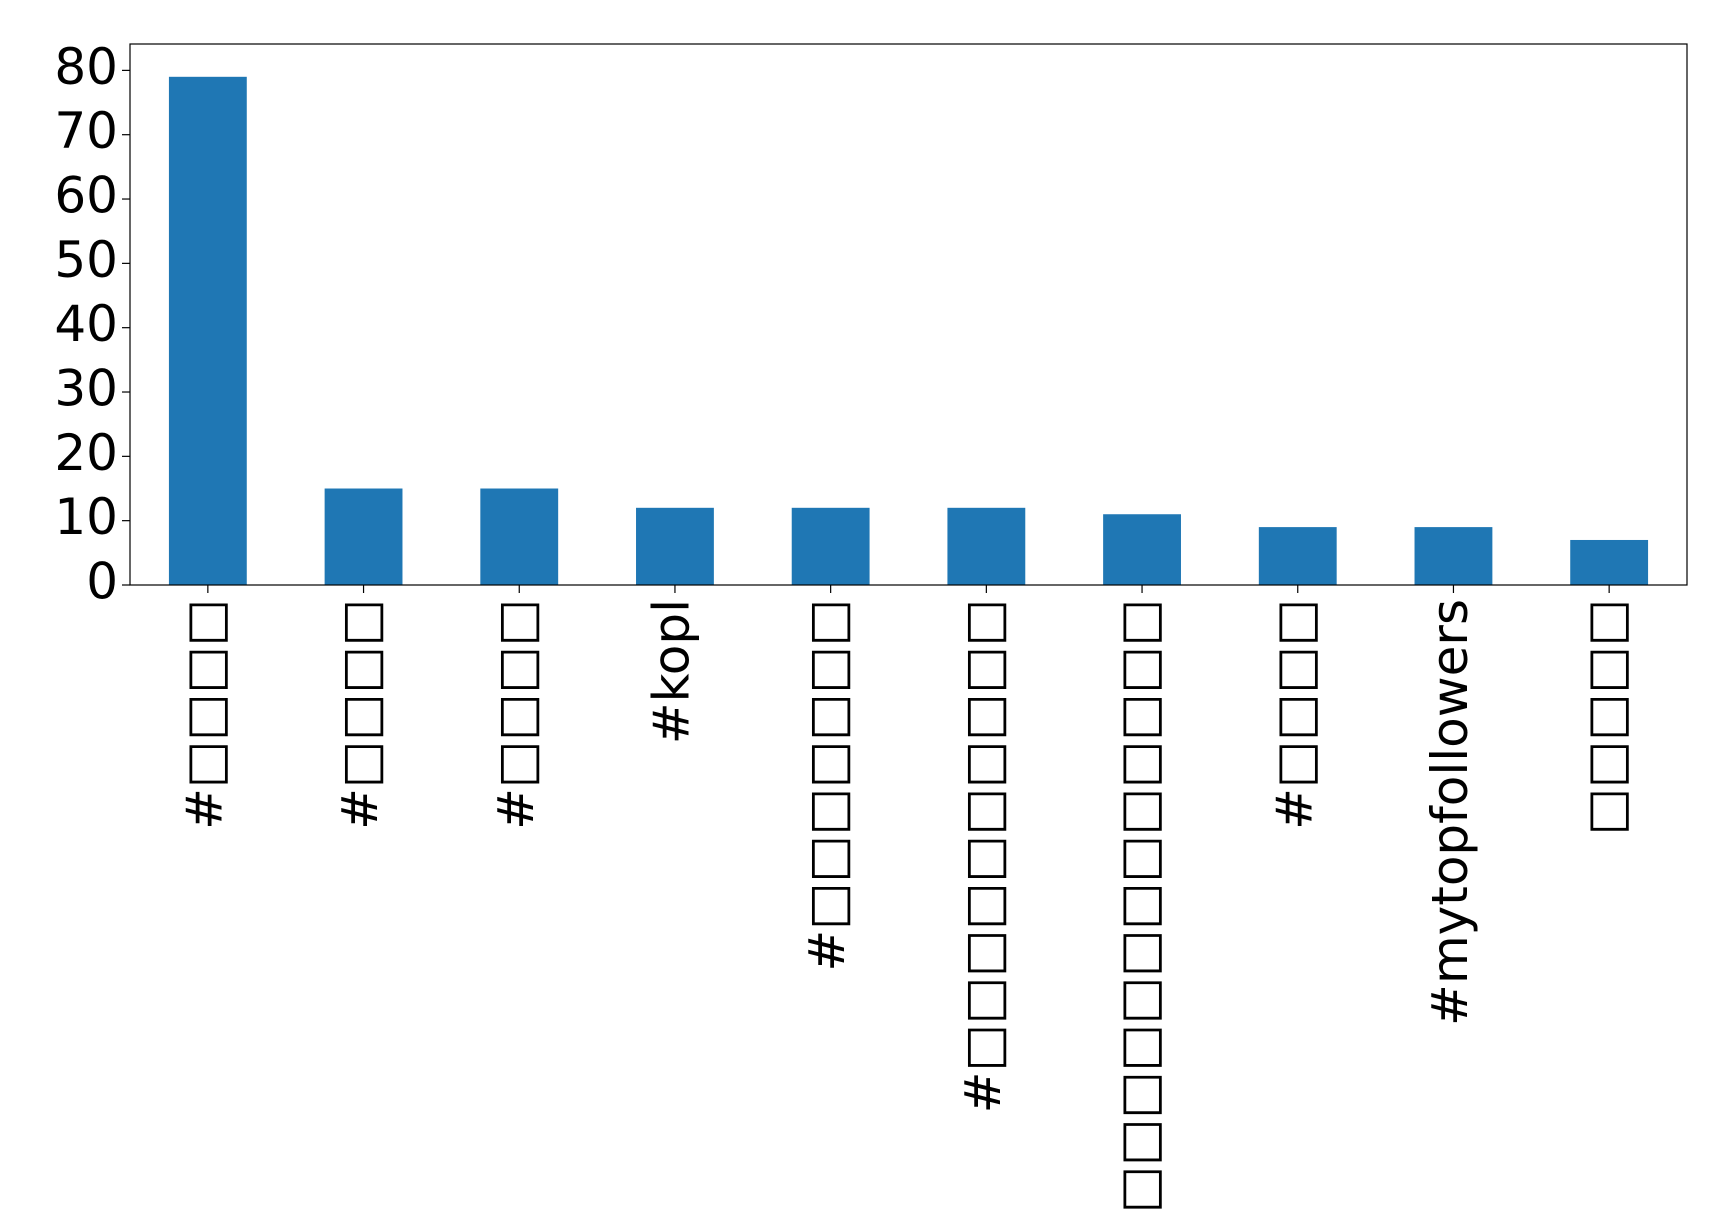  I want to click on y-tick-label: 60, so click(86, 196).